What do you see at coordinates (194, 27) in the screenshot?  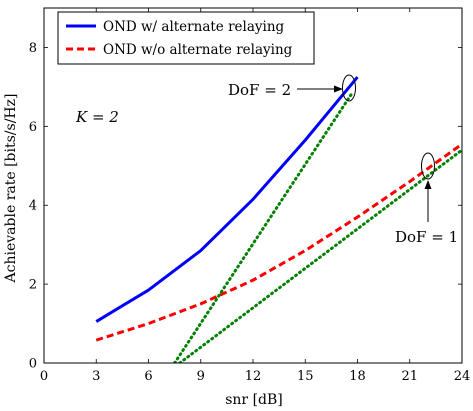 I see `legend-label-series-1: OND w/ alternate relaying` at bounding box center [194, 27].